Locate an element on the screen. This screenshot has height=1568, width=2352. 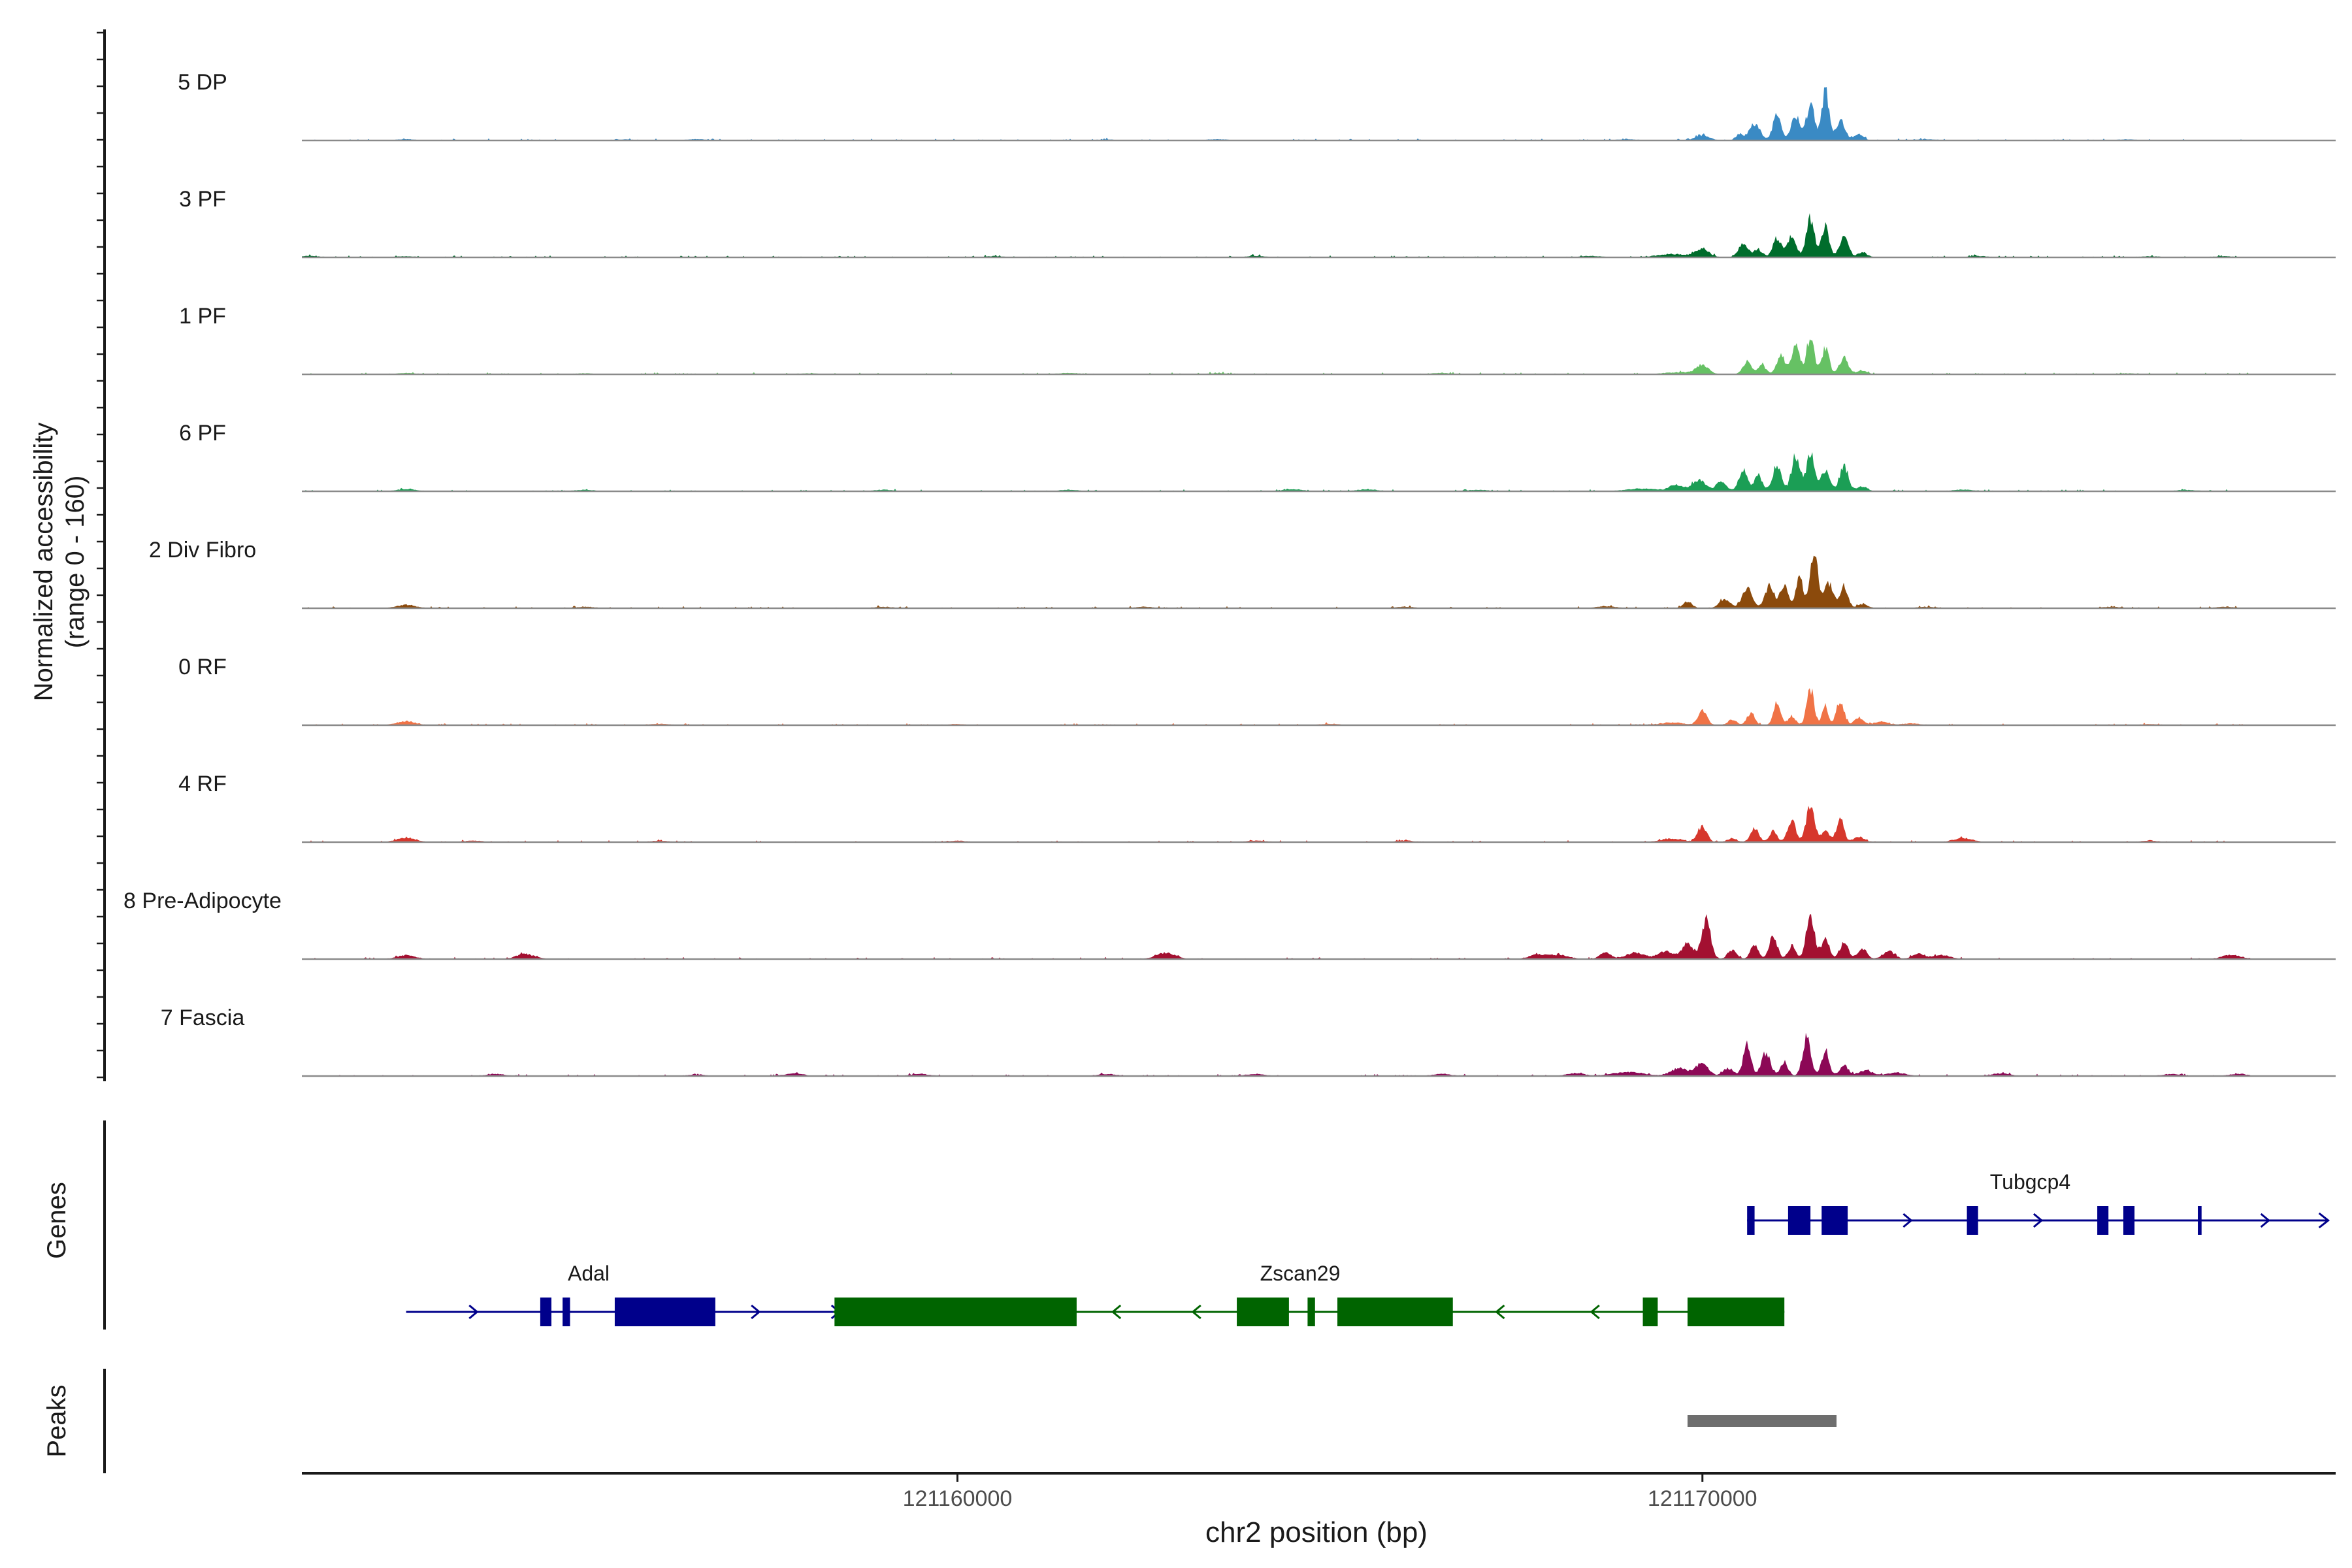
peak-track is located at coordinates (1762, 1421).